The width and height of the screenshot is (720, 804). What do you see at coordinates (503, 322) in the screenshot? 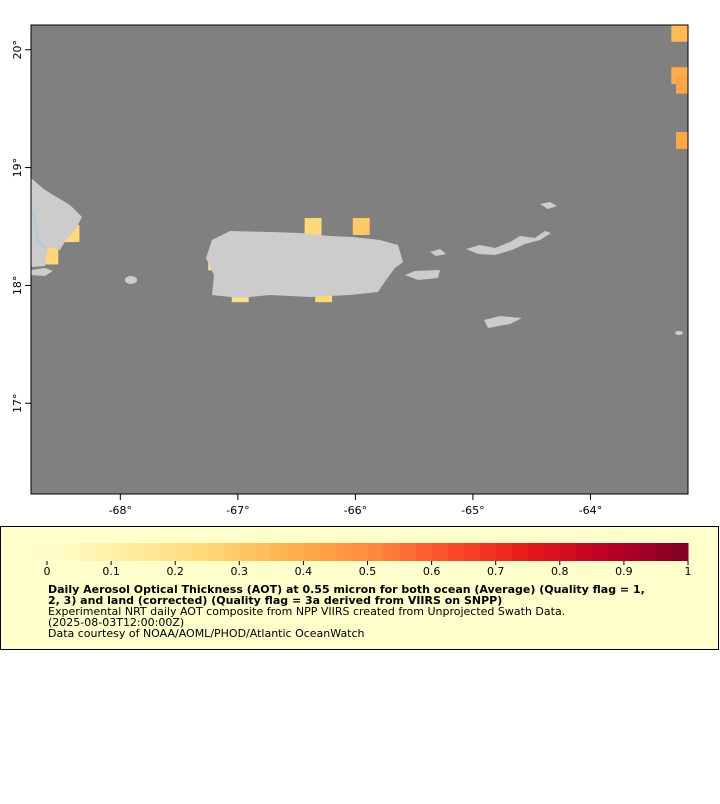
I see `st-croix` at bounding box center [503, 322].